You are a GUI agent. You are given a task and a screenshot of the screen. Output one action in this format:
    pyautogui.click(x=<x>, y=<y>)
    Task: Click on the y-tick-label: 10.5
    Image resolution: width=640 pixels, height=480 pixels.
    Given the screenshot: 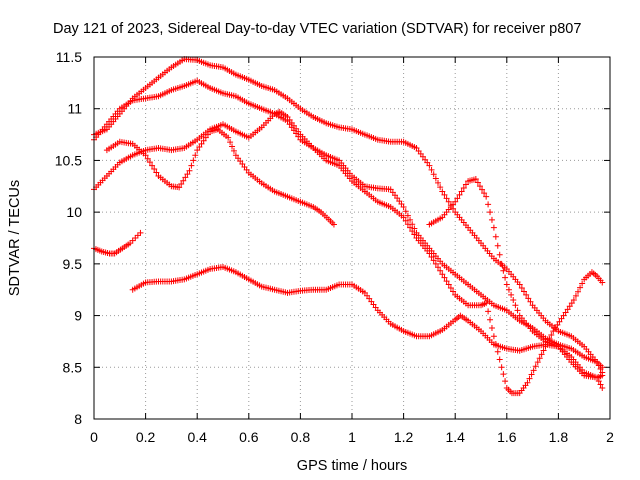 What is the action you would take?
    pyautogui.click(x=68, y=160)
    